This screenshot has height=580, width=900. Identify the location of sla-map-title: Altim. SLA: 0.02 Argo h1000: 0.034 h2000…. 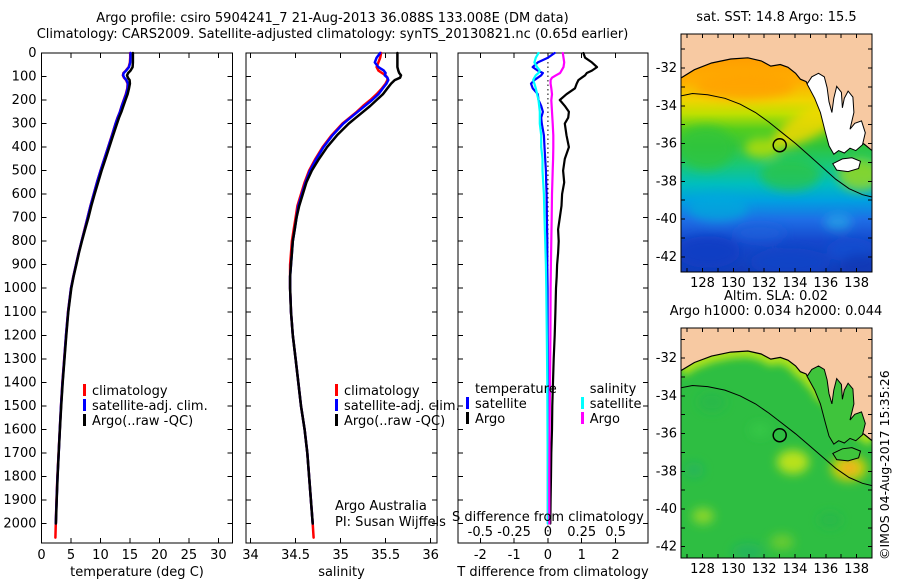
(776, 304).